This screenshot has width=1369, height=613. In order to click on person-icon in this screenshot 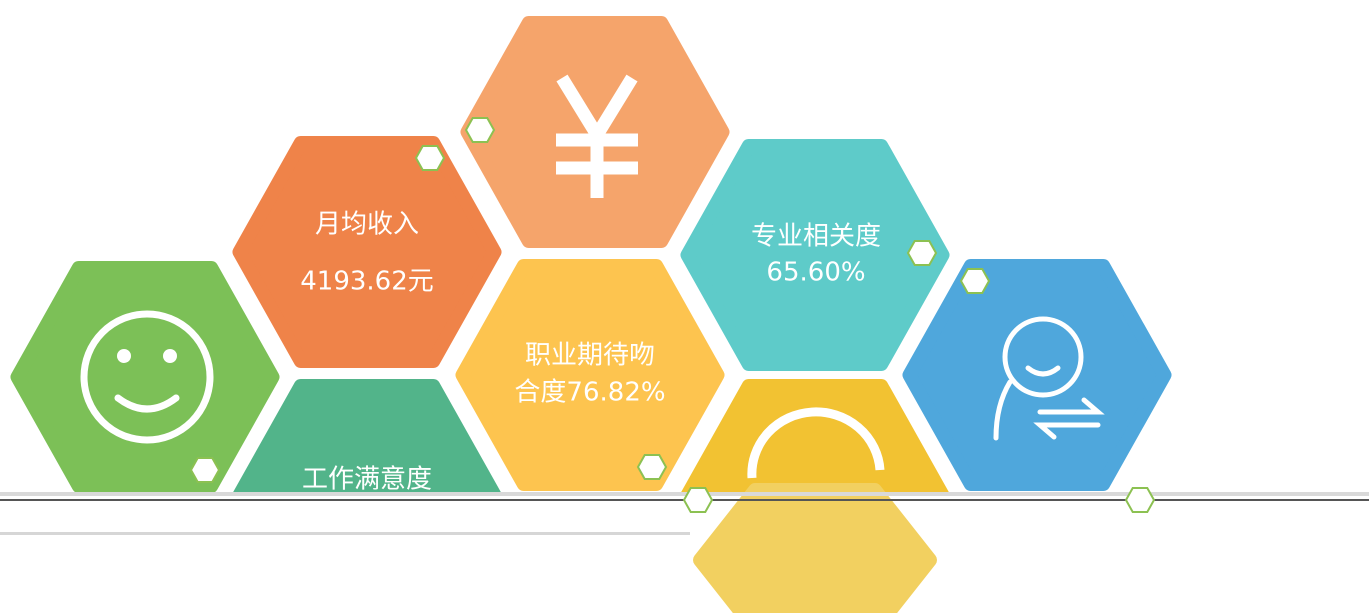, I will do `click(1049, 378)`.